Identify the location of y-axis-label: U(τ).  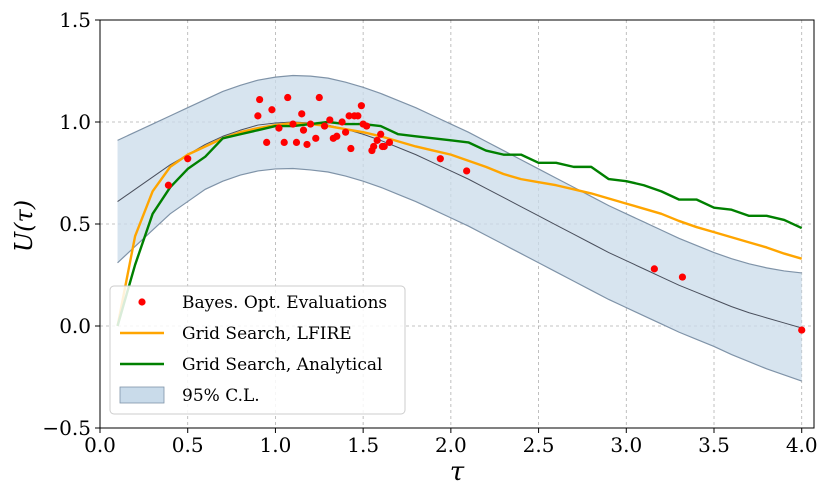
(24, 226).